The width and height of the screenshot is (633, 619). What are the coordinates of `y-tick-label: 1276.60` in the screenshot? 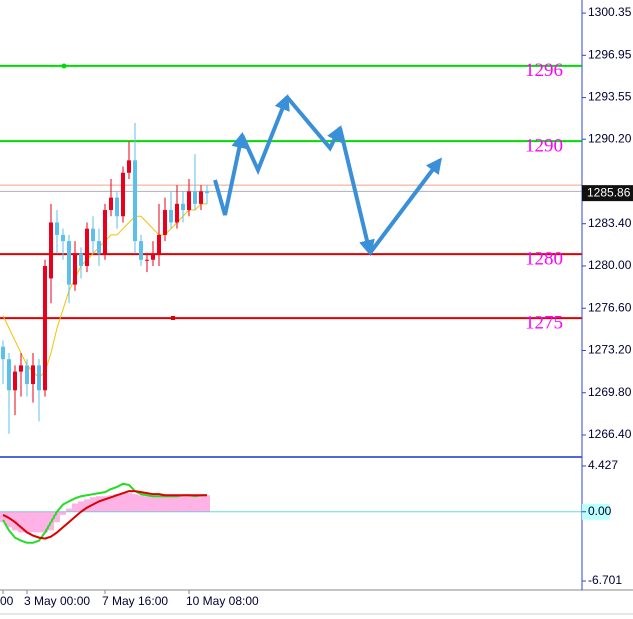 It's located at (610, 307).